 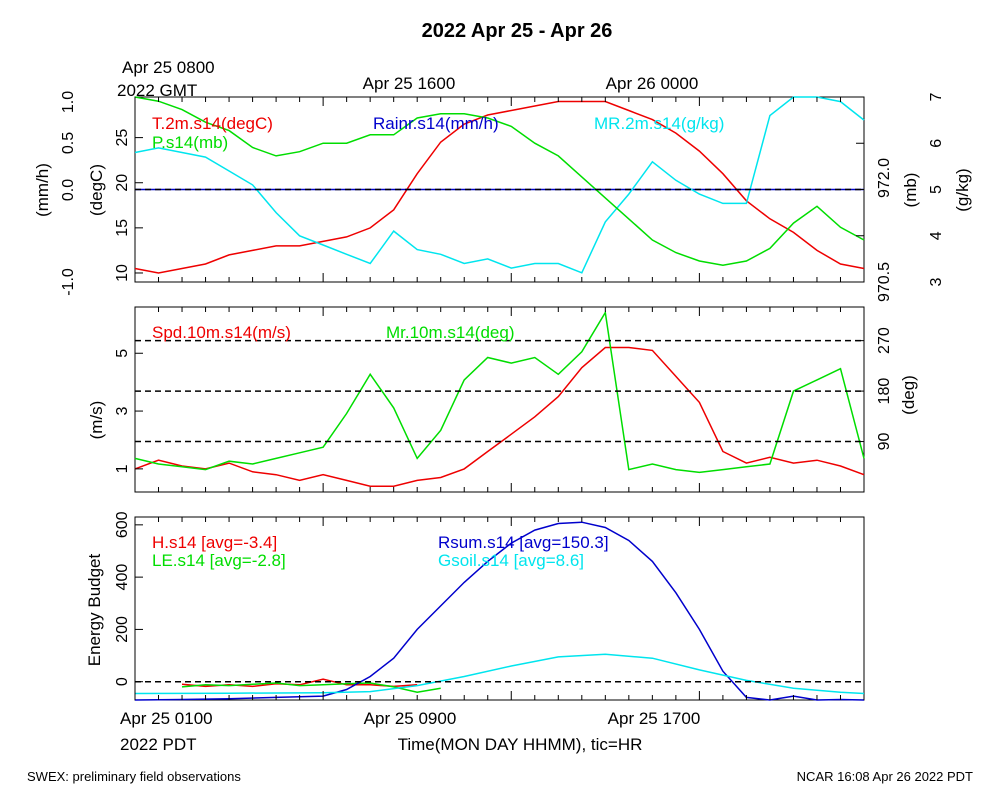 I want to click on pres-tick-2: 970.5, so click(x=884, y=282).